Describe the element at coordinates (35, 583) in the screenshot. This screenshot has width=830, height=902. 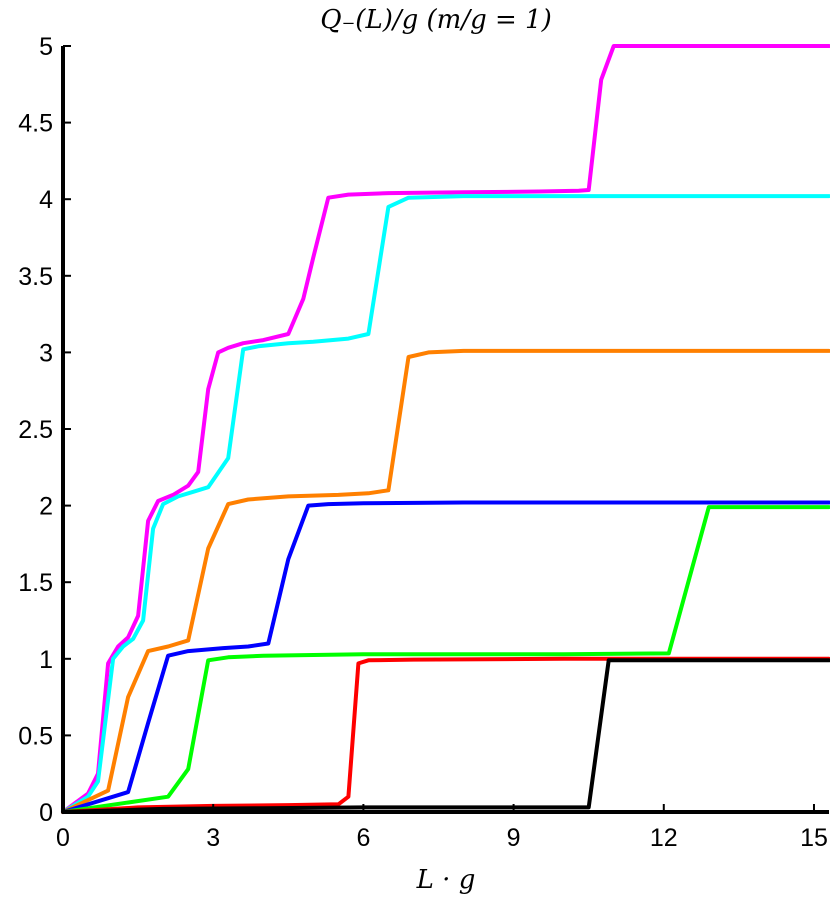
I see `y-tick-label: 1.5` at that location.